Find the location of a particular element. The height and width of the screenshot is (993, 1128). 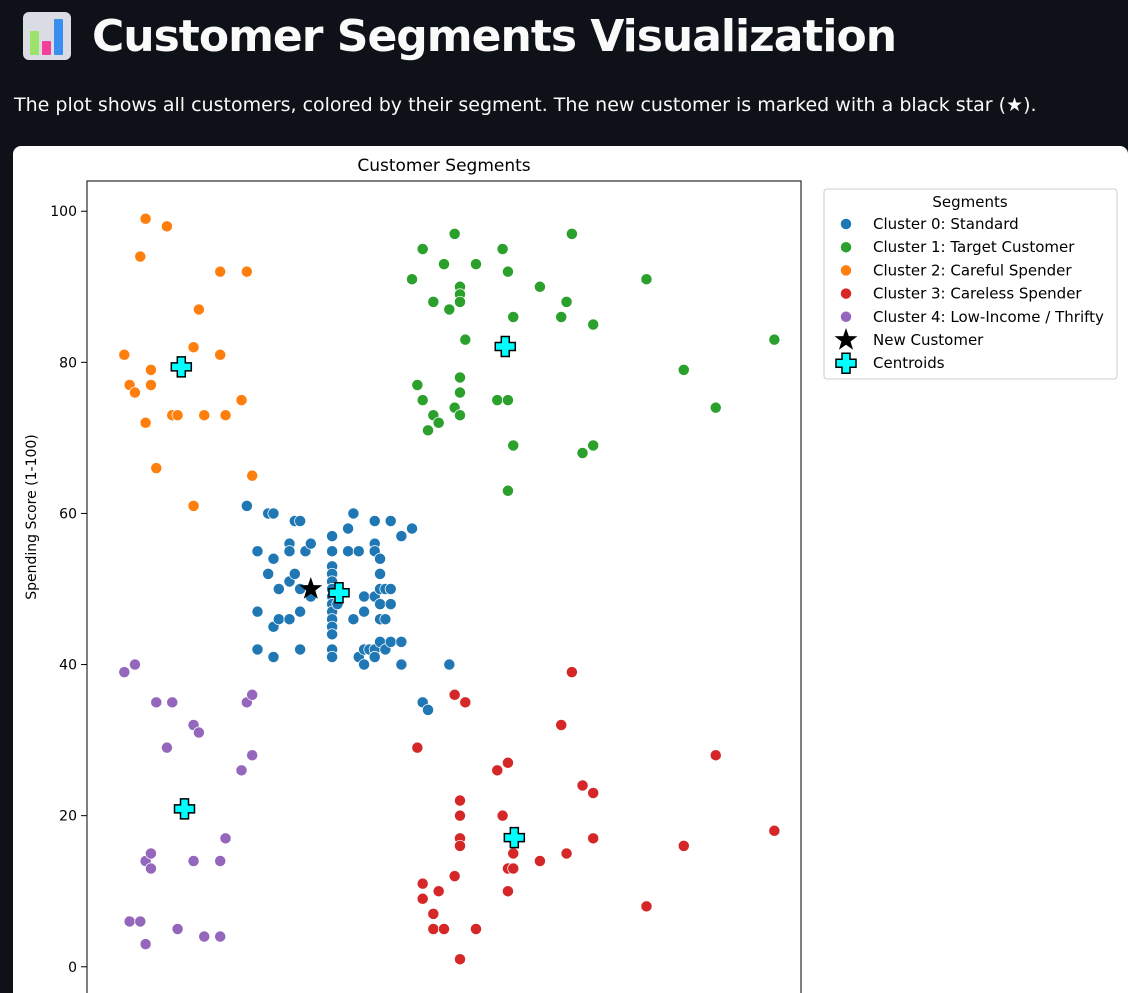

legend-entry: Cluster 0: Standard is located at coordinates (929, 224).